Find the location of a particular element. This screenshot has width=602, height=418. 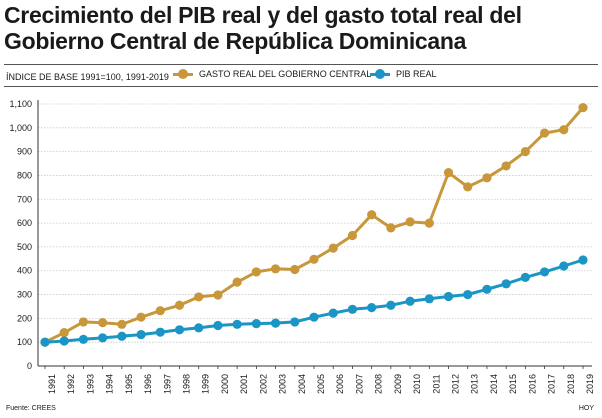

x-tick-label: 1999 is located at coordinates (206, 384).